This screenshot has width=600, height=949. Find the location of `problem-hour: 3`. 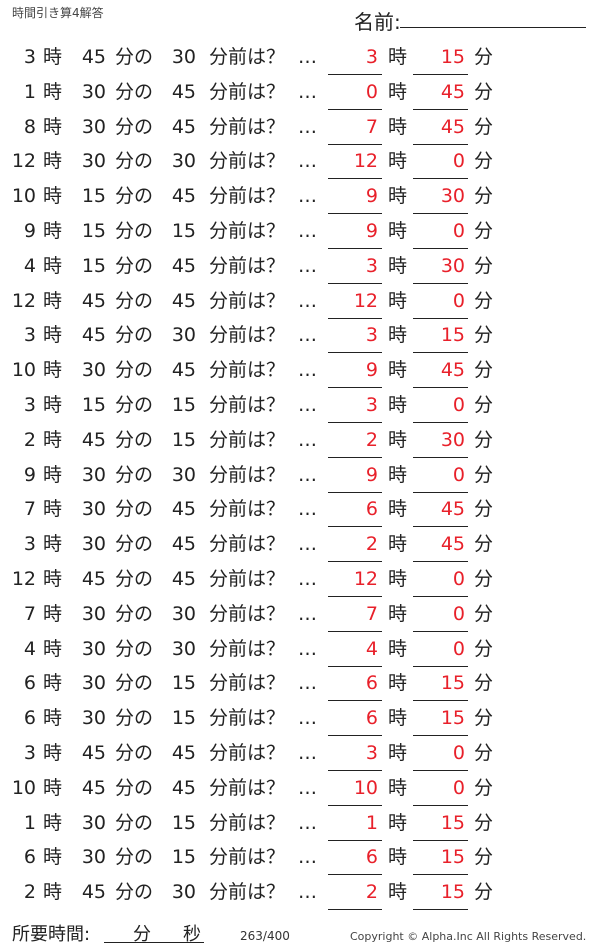

problem-hour: 3 is located at coordinates (29, 57).